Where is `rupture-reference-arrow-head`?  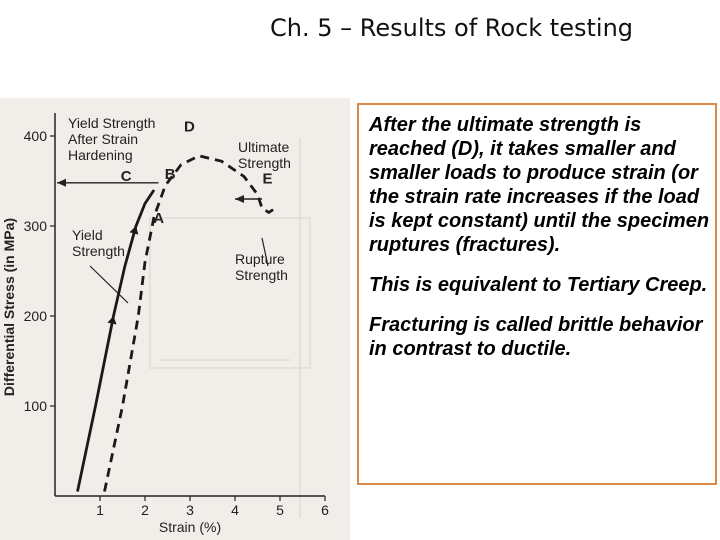
rupture-reference-arrow-head is located at coordinates (239, 199).